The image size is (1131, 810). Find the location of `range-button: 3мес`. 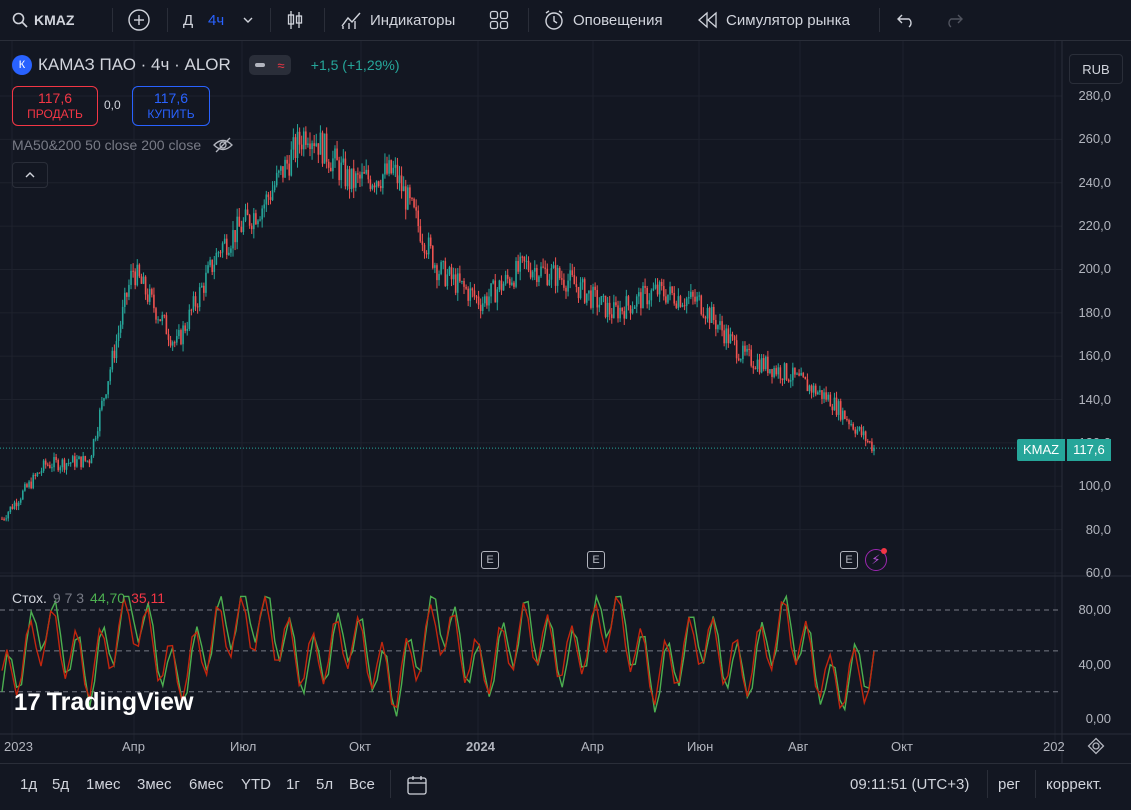

range-button: 3мес is located at coordinates (154, 784).